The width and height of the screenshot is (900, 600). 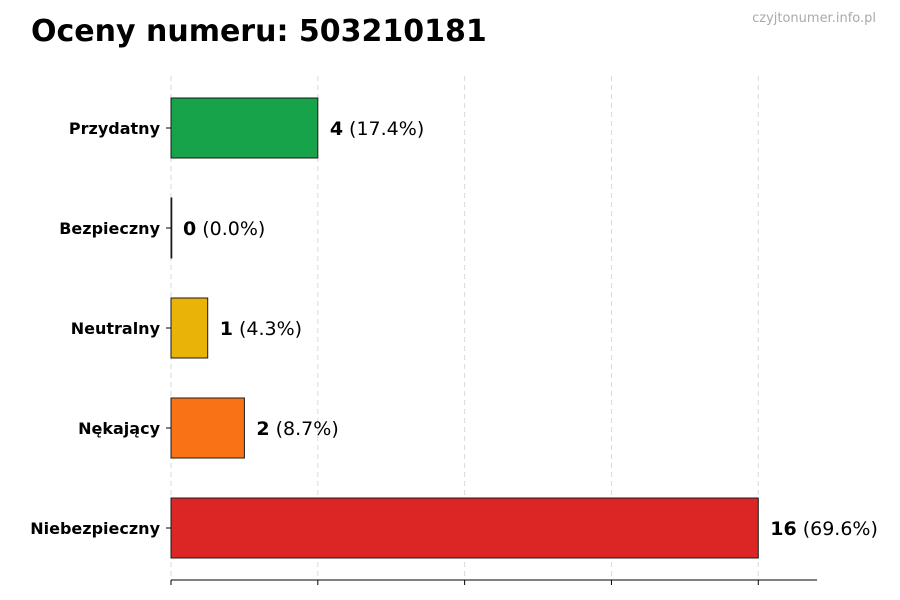 What do you see at coordinates (109, 228) in the screenshot?
I see `category-label-1: Bezpieczny` at bounding box center [109, 228].